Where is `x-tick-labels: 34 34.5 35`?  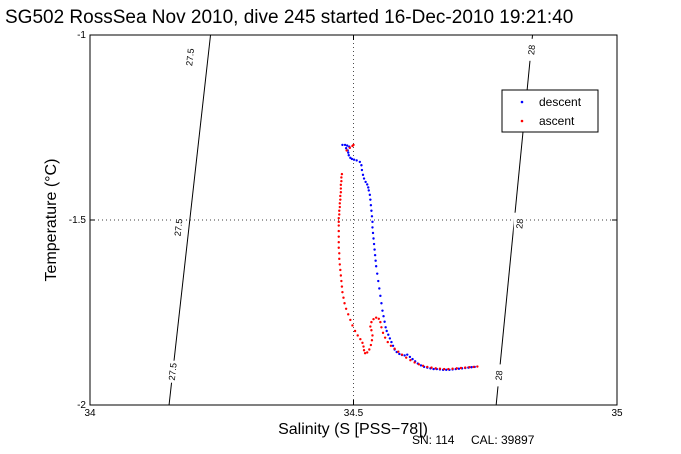
x-tick-labels: 34 34.5 35 is located at coordinates (353, 413).